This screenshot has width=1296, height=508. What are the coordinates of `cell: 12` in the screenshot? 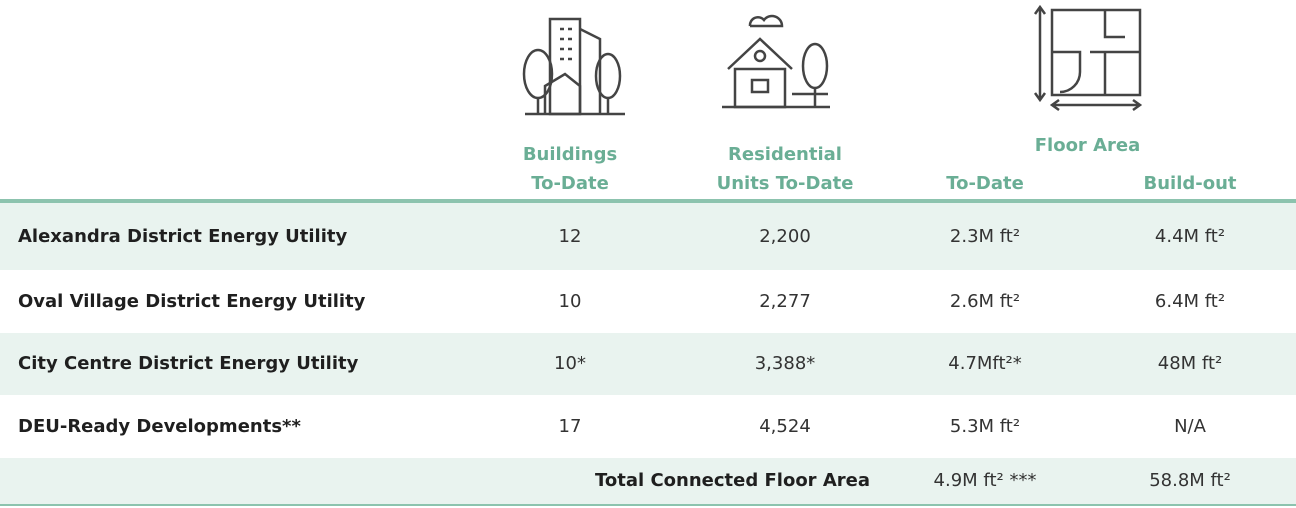 It's located at (570, 236).